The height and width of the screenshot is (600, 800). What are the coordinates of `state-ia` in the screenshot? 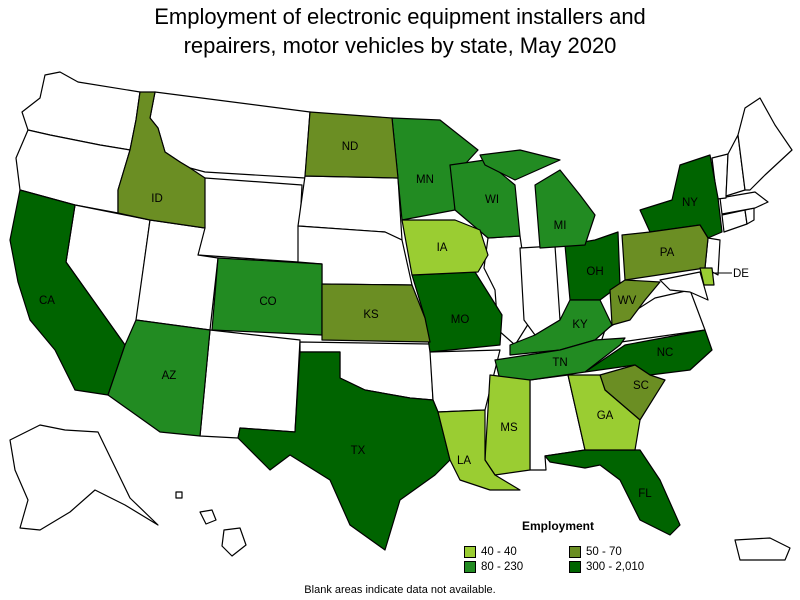 It's located at (445, 247).